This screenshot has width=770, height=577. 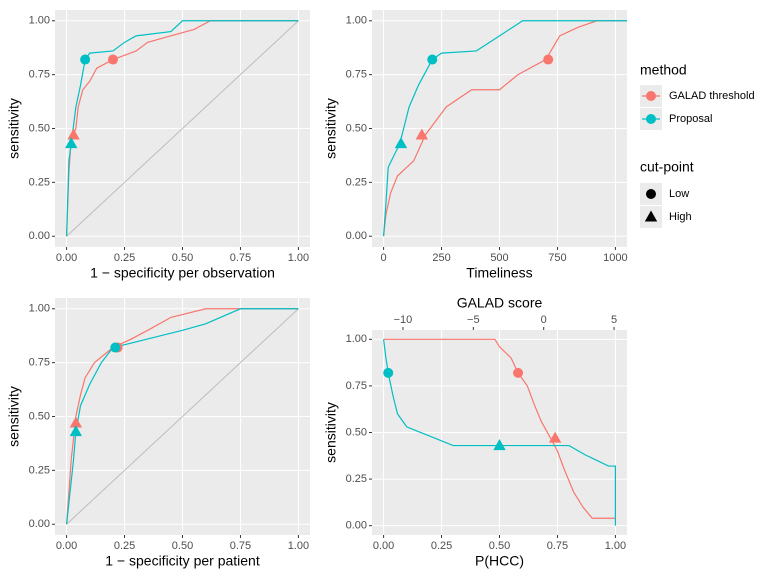 I want to click on legend-label: Proposal, so click(x=690, y=119).